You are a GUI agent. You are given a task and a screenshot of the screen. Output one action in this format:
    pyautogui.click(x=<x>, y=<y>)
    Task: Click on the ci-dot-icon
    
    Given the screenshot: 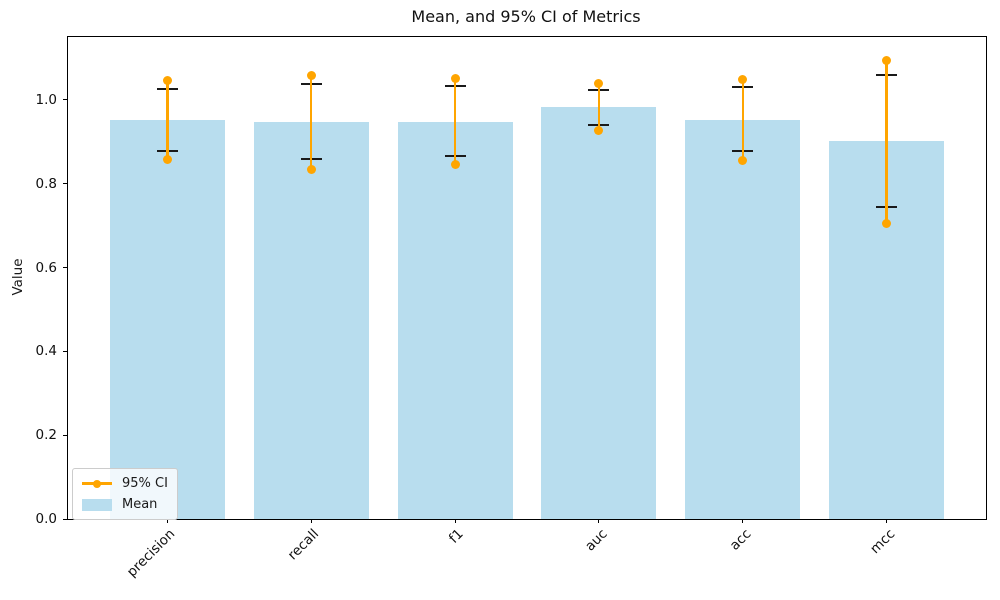 What is the action you would take?
    pyautogui.click(x=97, y=483)
    